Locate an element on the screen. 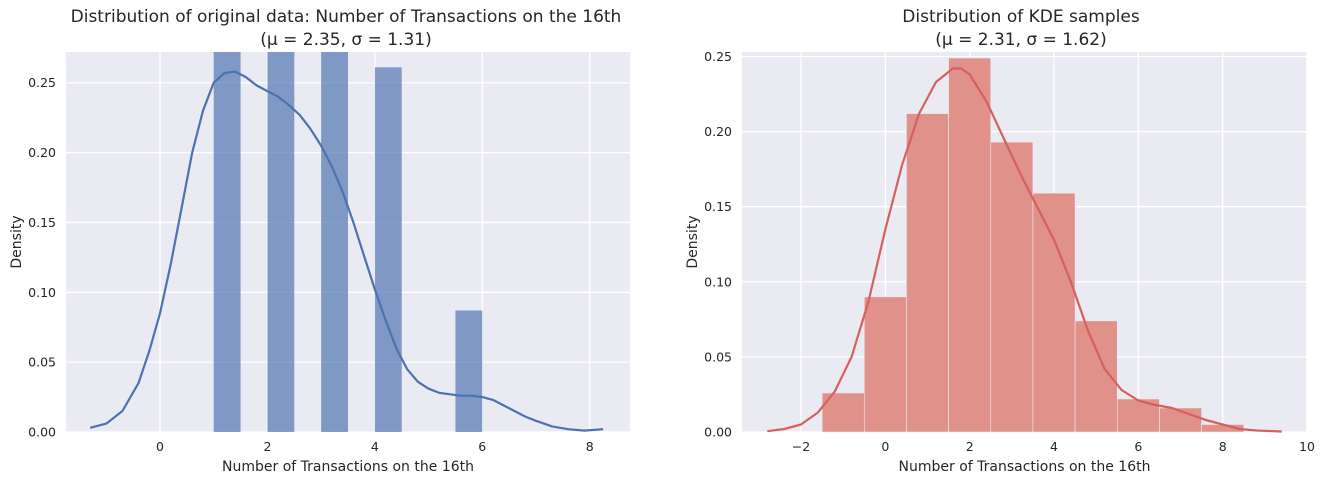  chart-title: Distribution of KDE samples is located at coordinates (1021, 17).